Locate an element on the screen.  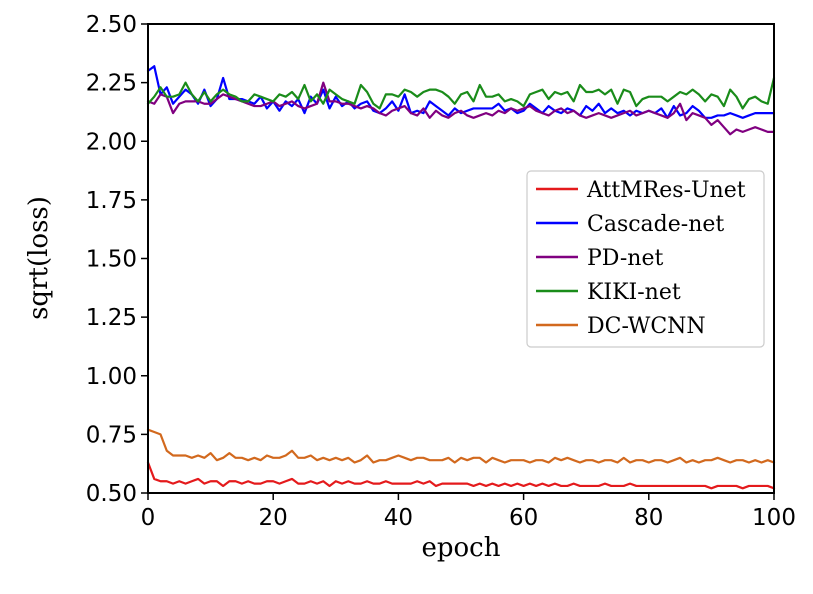
legend-label: KIKI-net is located at coordinates (634, 292).